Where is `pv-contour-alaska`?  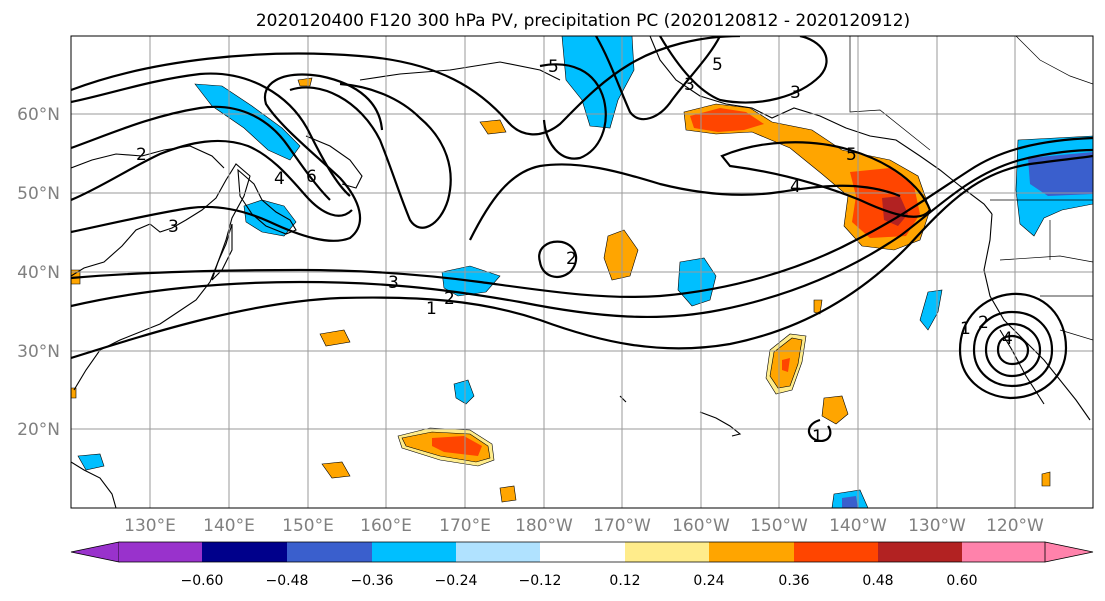 pv-contour-alaska is located at coordinates (743, 70).